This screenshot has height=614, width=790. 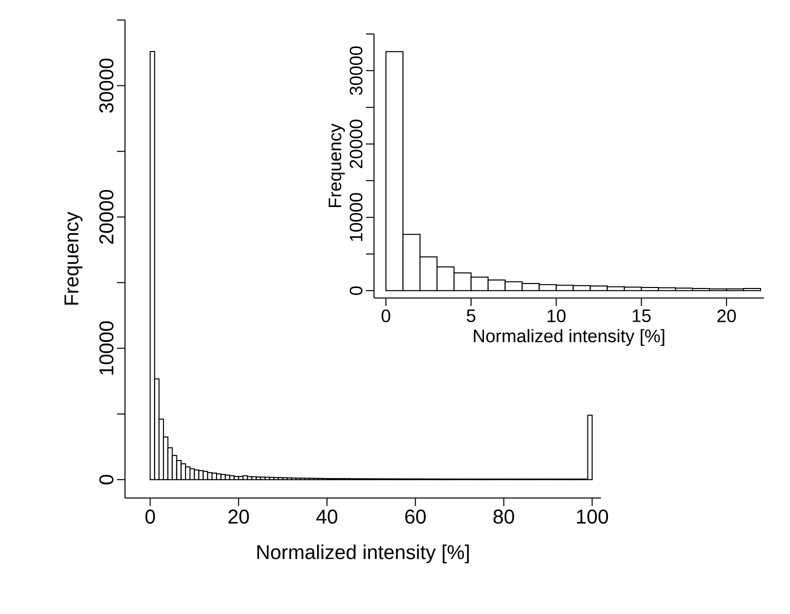 What do you see at coordinates (592, 517) in the screenshot?
I see `x-tick-label: 100` at bounding box center [592, 517].